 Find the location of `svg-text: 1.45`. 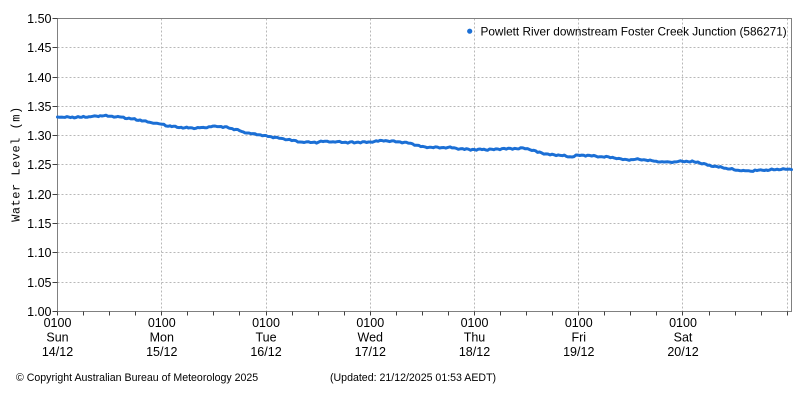

svg-text: 1.45 is located at coordinates (39, 48).